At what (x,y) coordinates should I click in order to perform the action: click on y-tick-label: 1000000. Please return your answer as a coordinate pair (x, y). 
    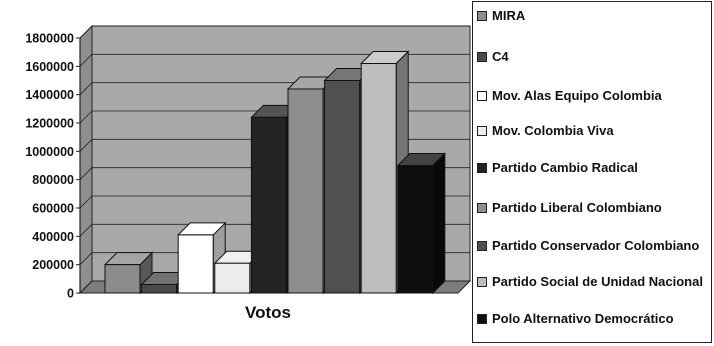
    Looking at the image, I should click on (49, 152).